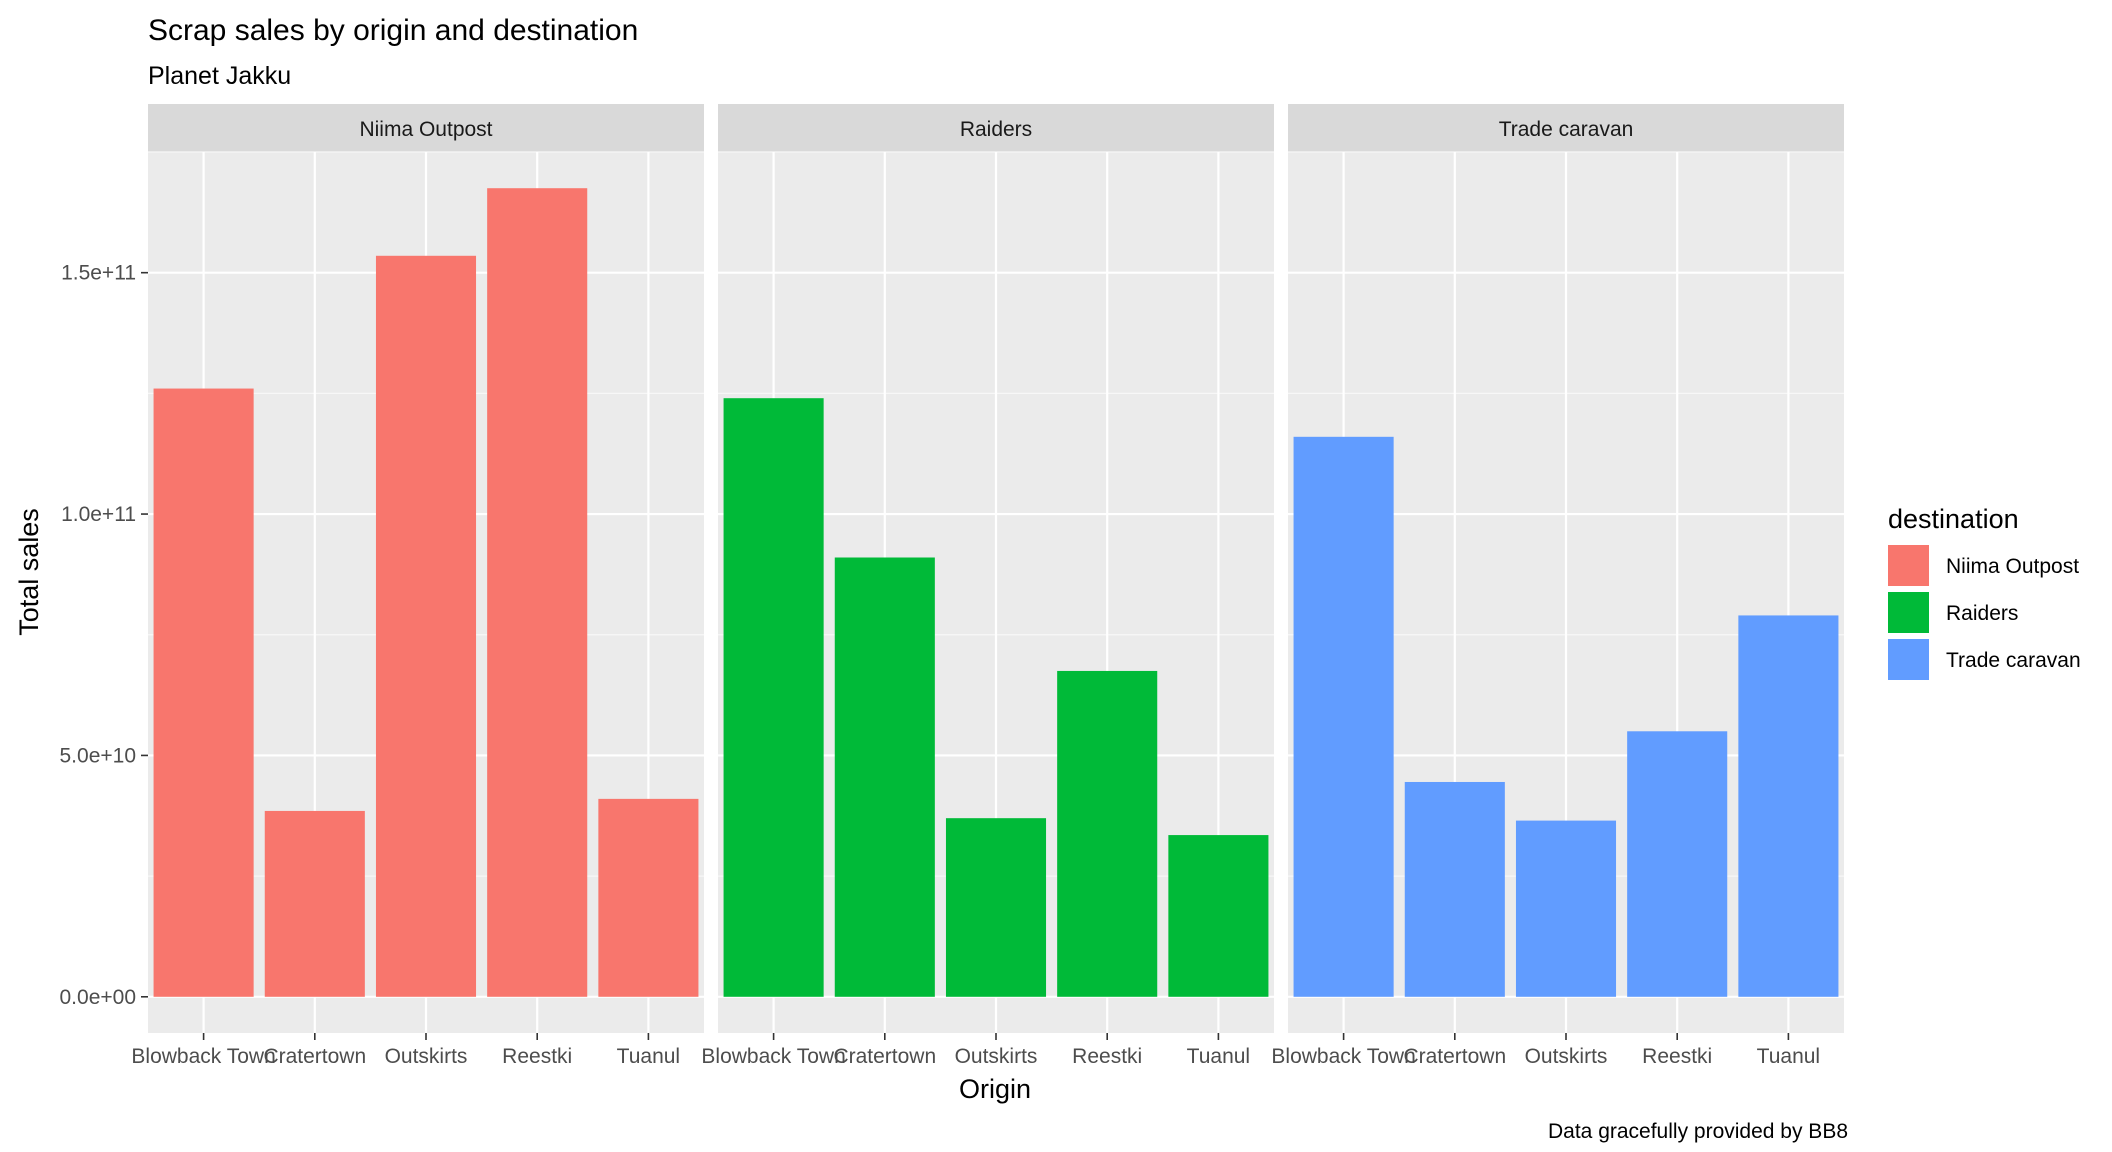 The height and width of the screenshot is (1152, 2112). I want to click on x-axis-title: Origin, so click(995, 1089).